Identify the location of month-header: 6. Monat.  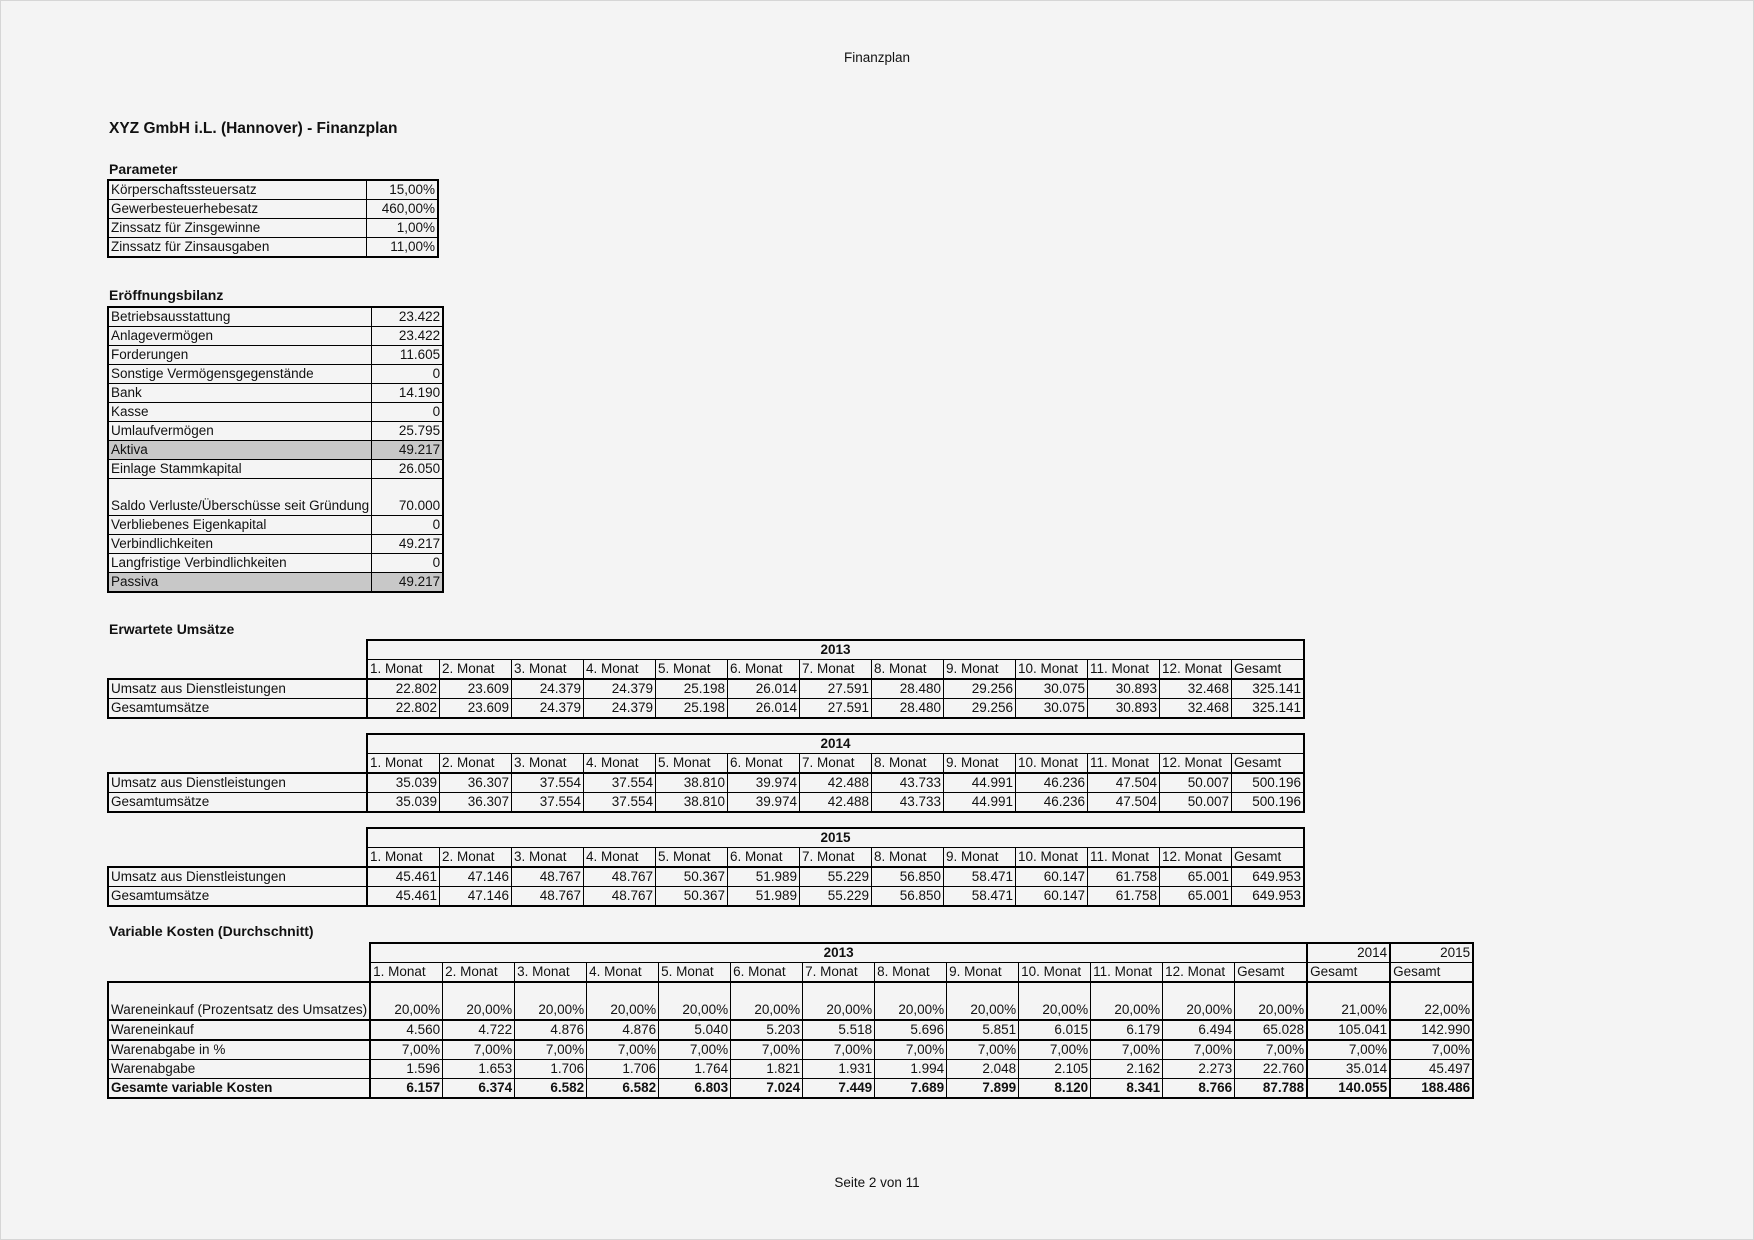
(763, 669).